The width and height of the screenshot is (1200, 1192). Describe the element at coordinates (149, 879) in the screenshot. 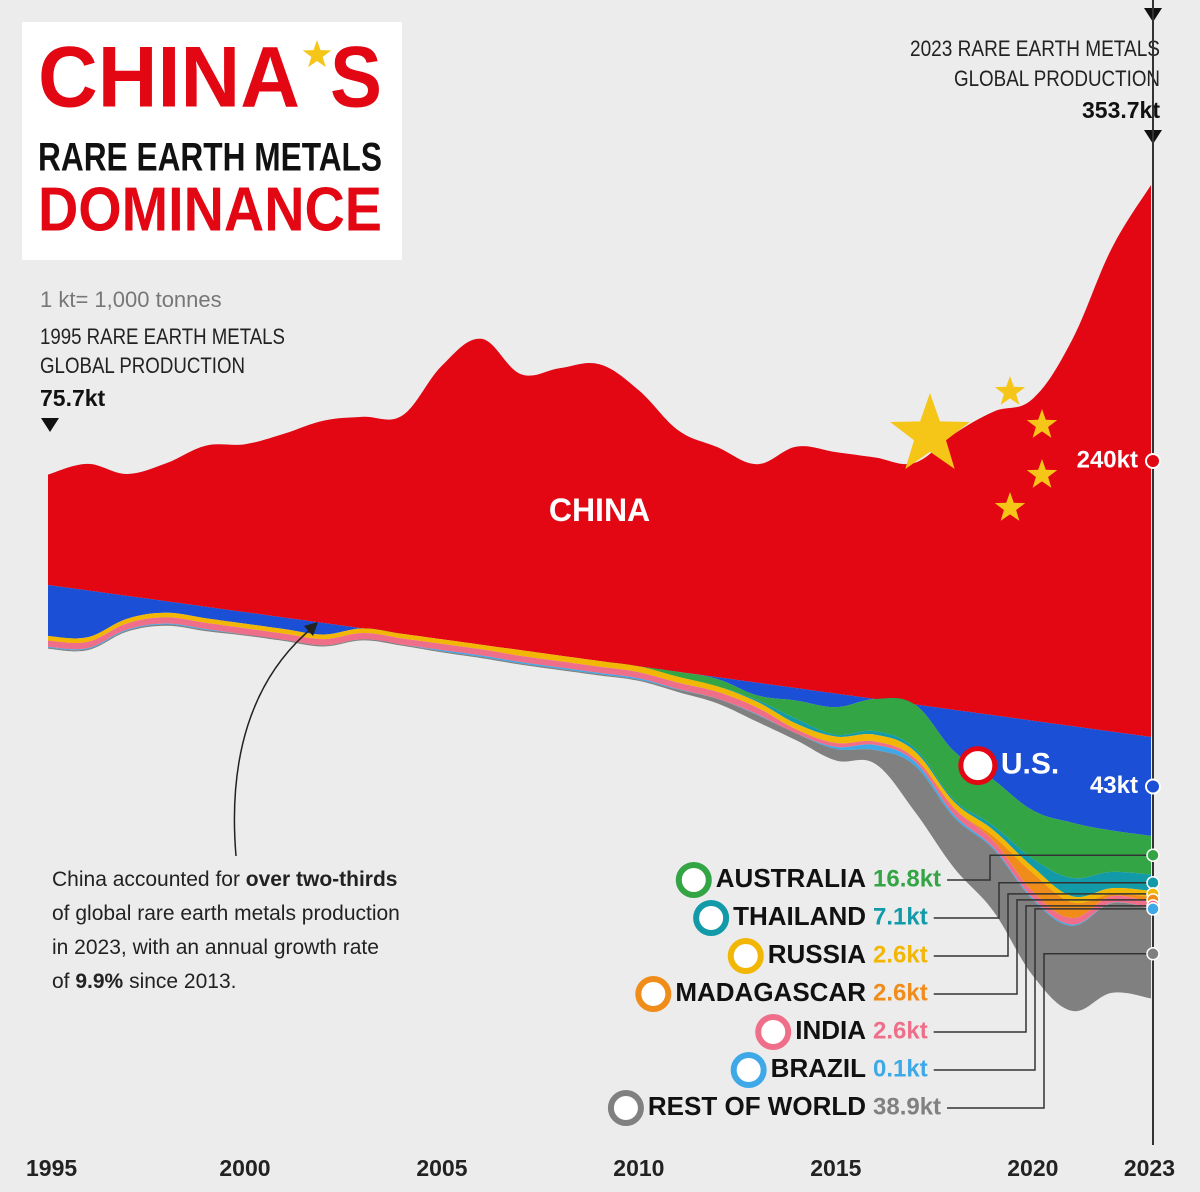

I see `note-text: China accounted for` at that location.